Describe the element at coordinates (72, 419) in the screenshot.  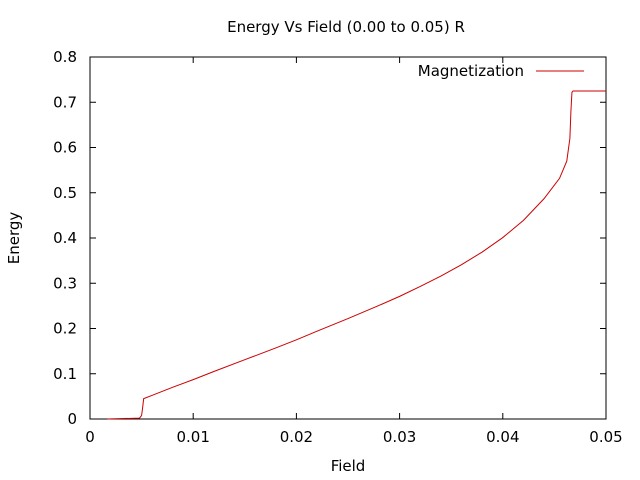
I see `y-tick-label: 0` at that location.